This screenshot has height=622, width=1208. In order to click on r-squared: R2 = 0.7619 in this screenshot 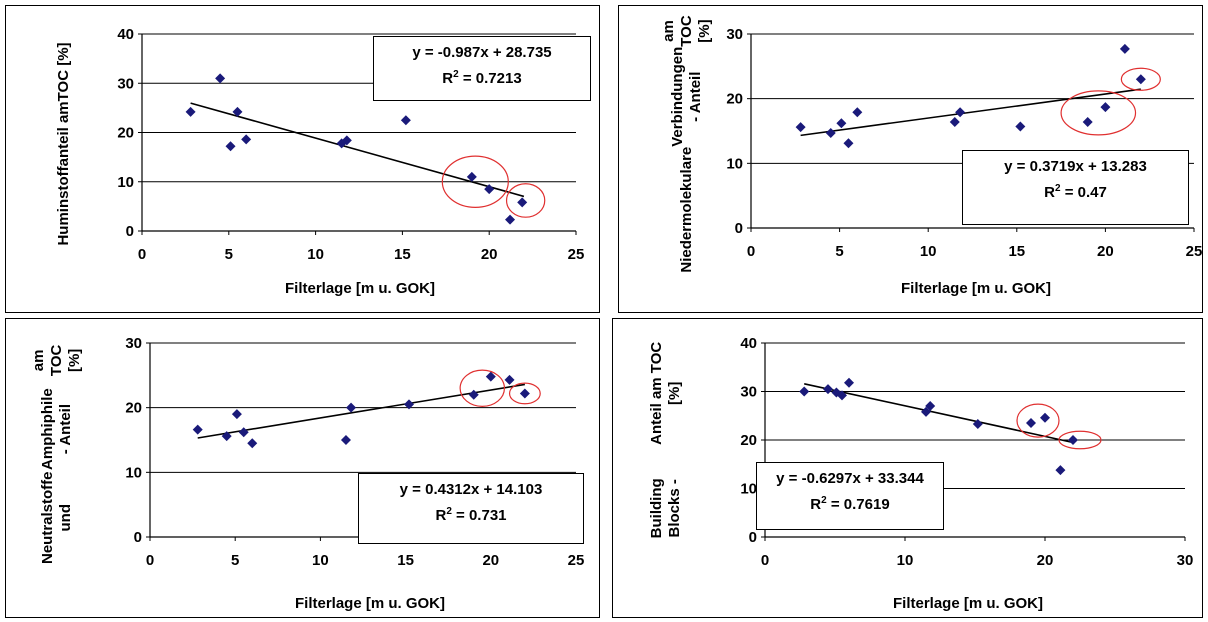, I will do `click(850, 504)`.